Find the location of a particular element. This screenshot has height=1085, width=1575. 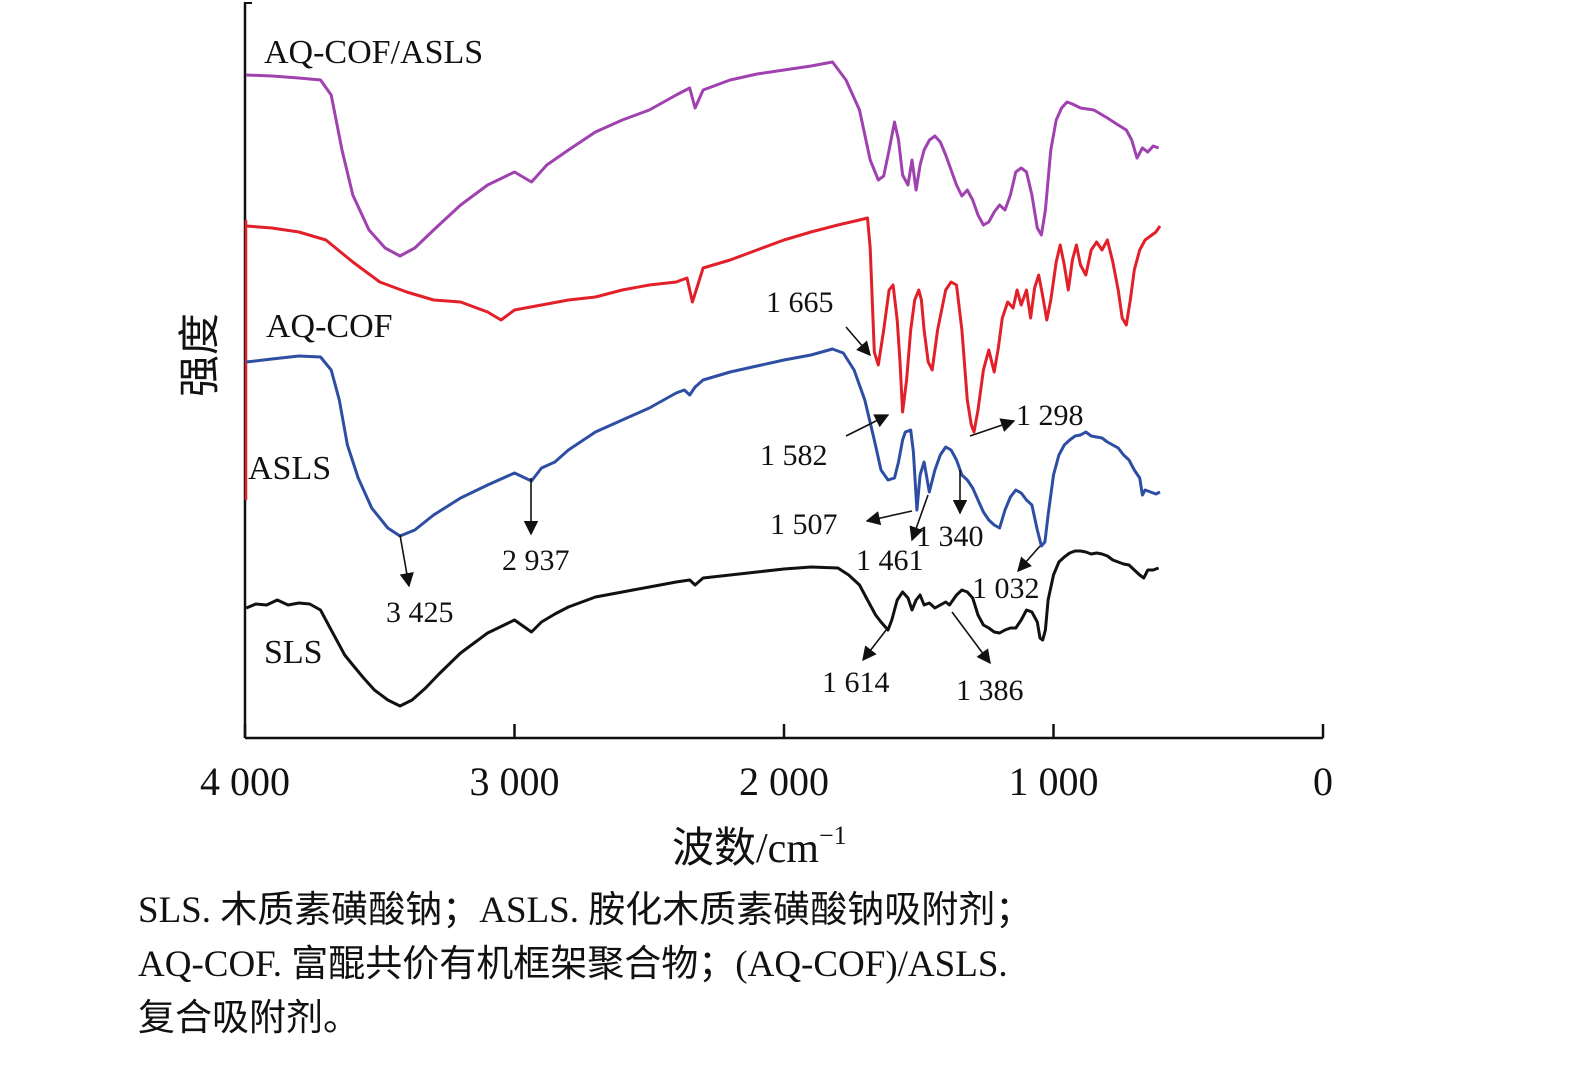

annotation-label-1582: 1 582 is located at coordinates (794, 455).